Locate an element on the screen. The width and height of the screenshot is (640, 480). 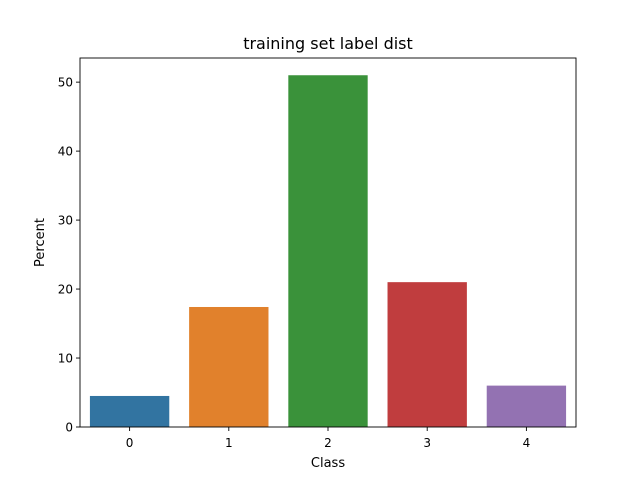
y-tick-label: 50 is located at coordinates (65, 83).